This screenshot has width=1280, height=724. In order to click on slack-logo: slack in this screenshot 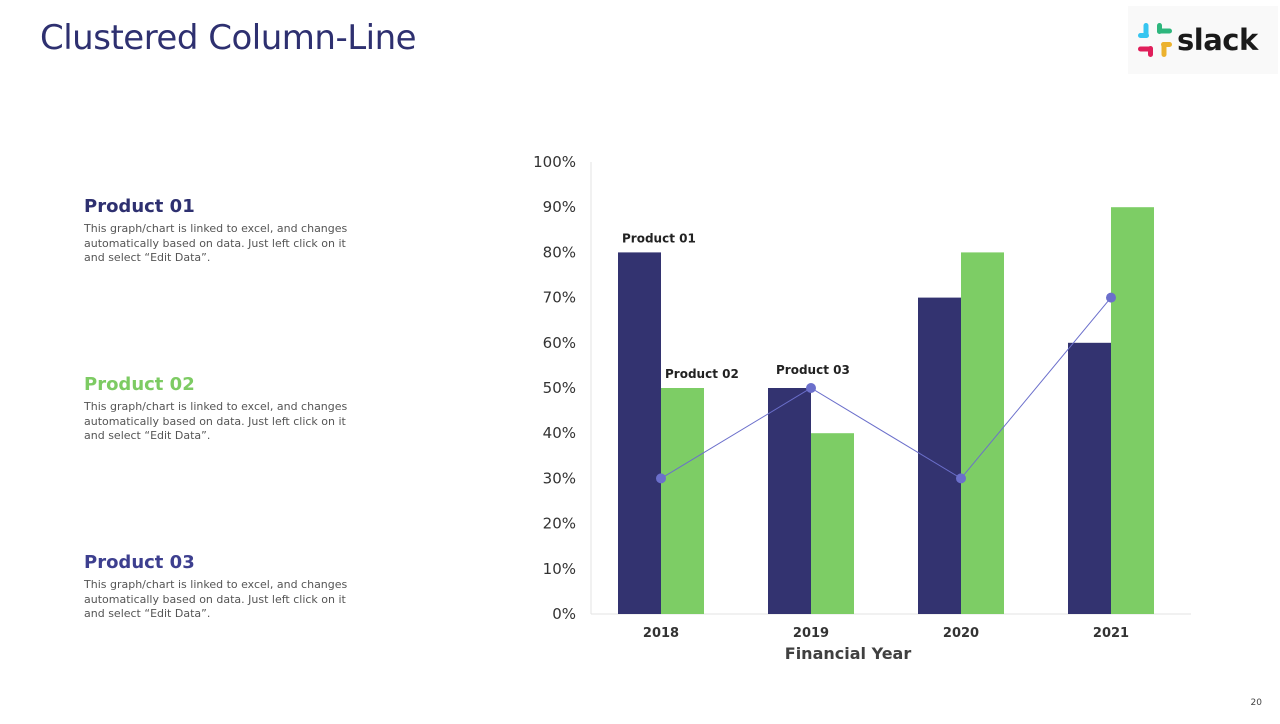, I will do `click(1203, 40)`.